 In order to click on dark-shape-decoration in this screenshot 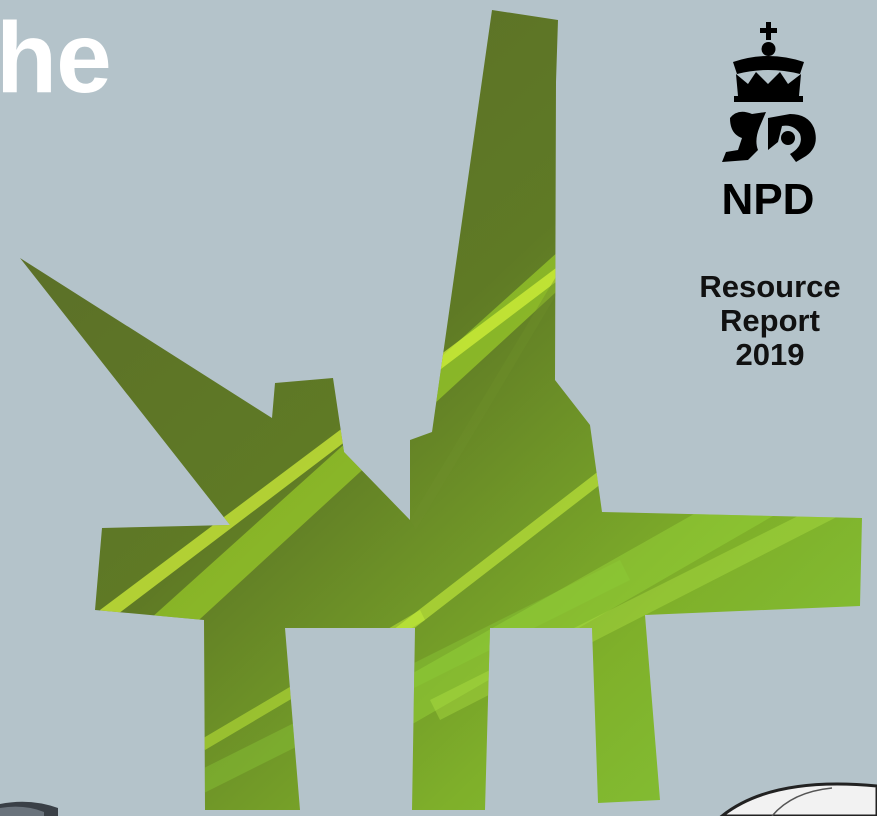, I will do `click(29, 808)`.